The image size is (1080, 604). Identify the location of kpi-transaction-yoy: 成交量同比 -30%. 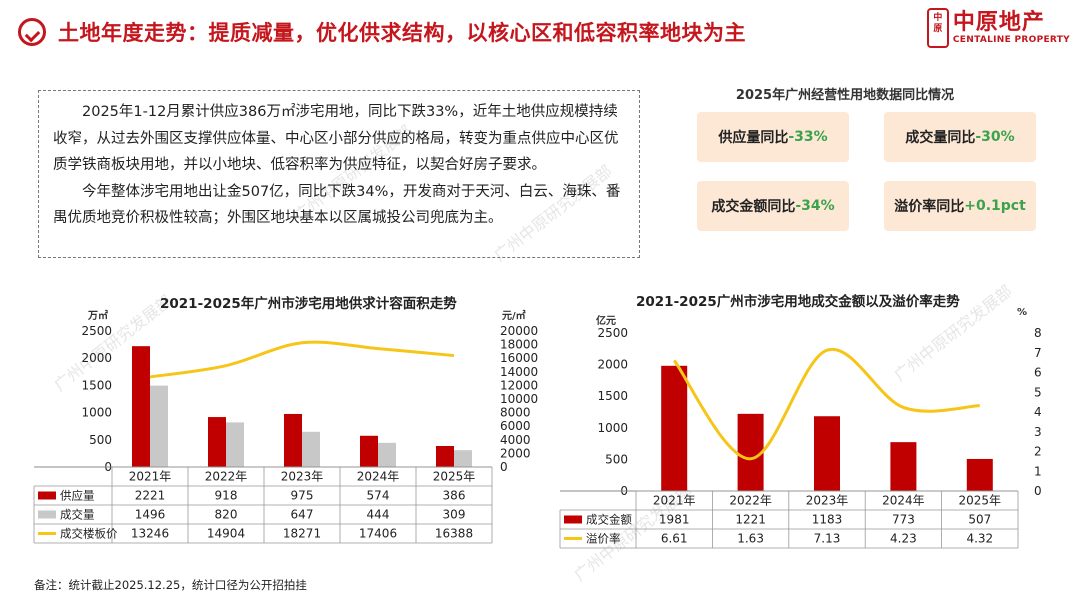
(960, 137).